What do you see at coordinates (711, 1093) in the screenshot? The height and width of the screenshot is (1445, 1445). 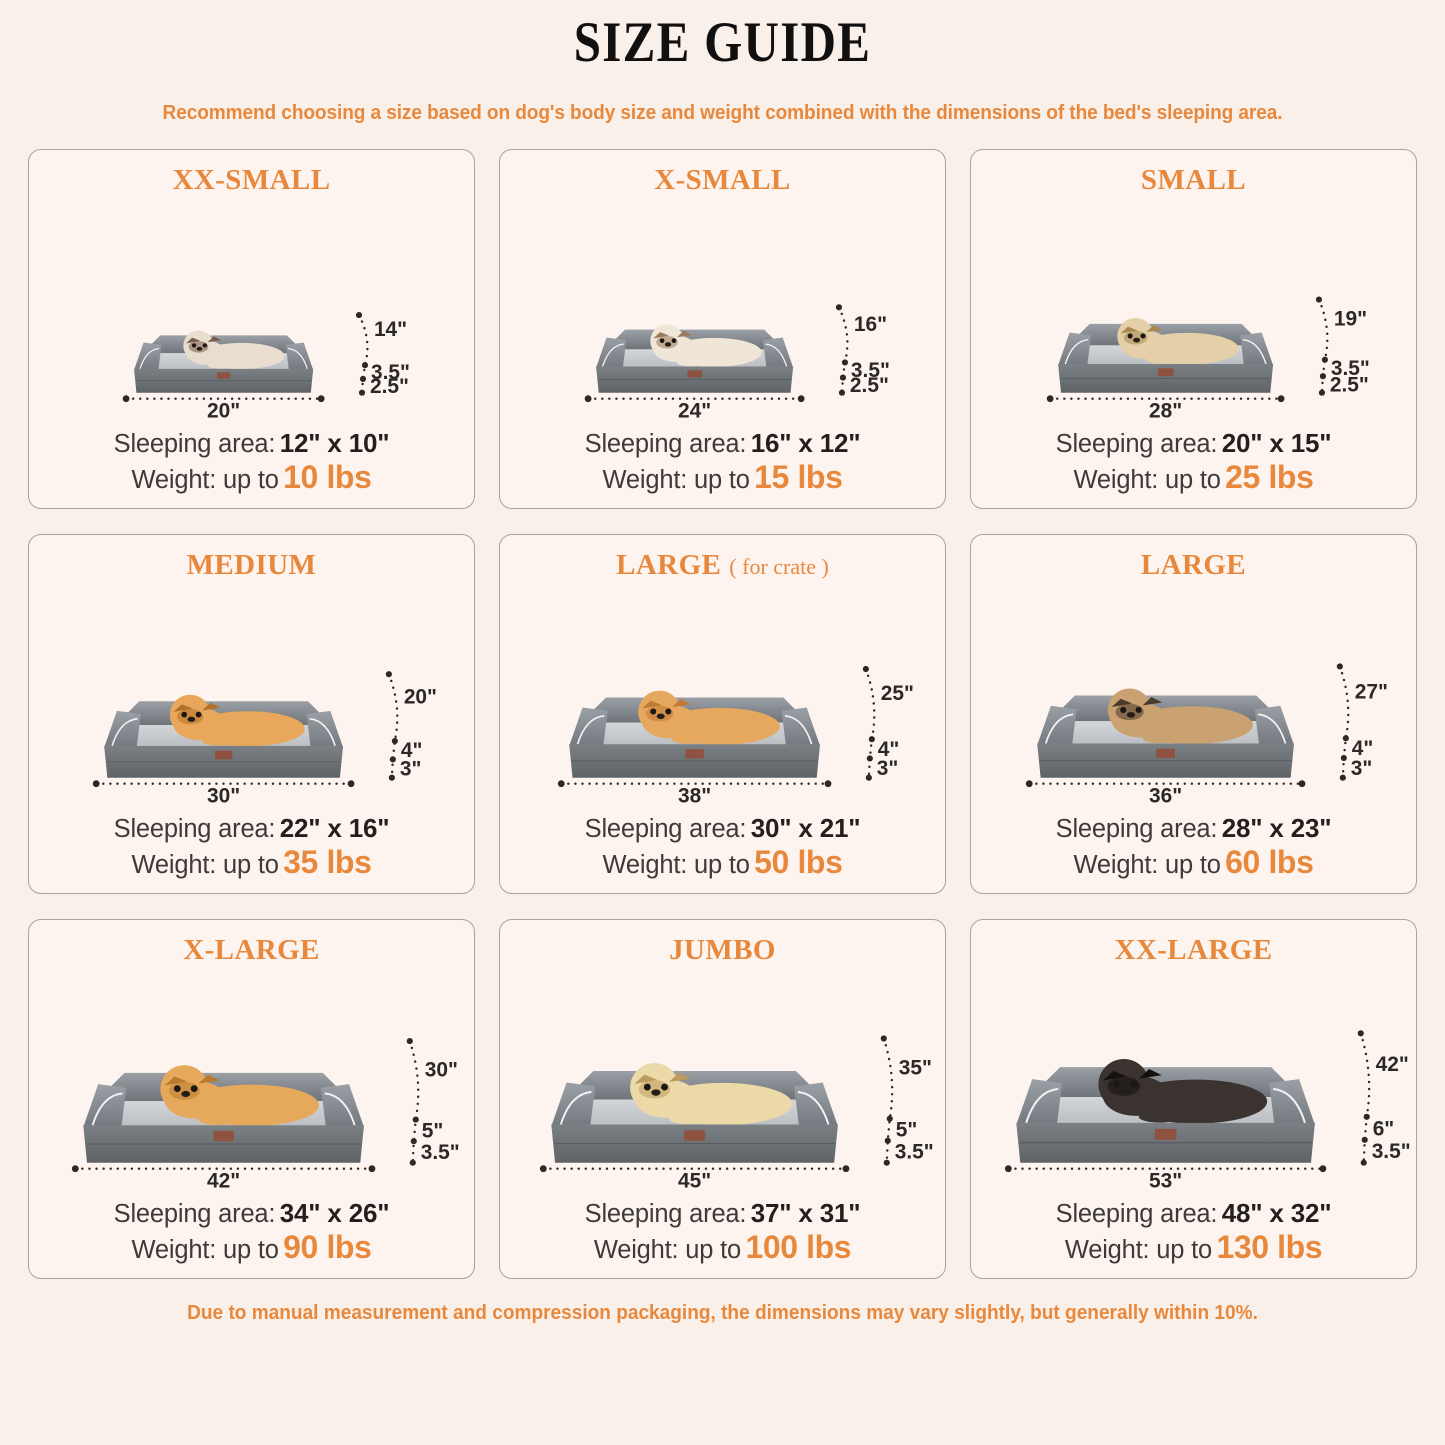 I see `pet-illustration-labrador` at bounding box center [711, 1093].